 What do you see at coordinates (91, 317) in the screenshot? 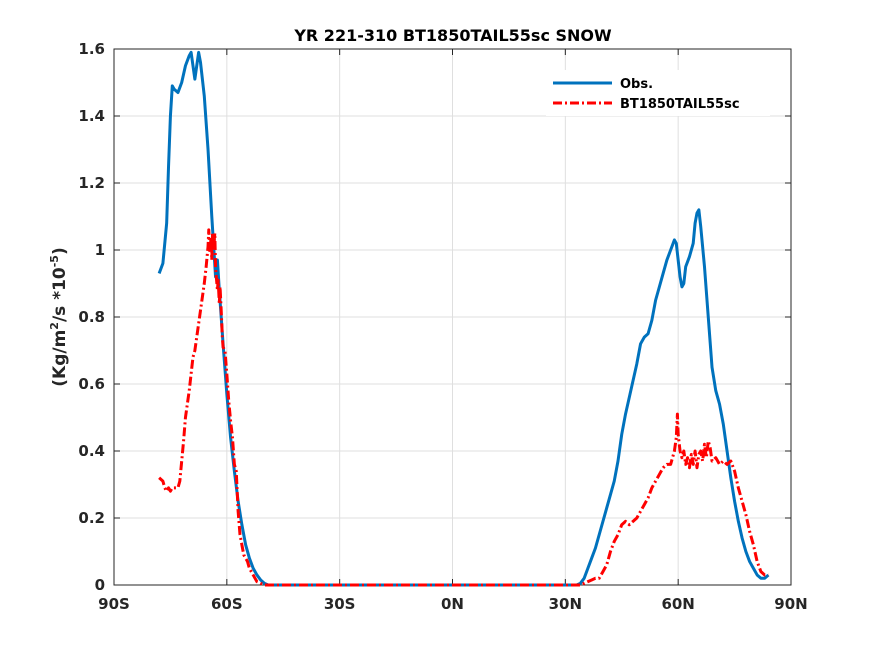
I see `y-tick-label-4: 0.8` at bounding box center [91, 317].